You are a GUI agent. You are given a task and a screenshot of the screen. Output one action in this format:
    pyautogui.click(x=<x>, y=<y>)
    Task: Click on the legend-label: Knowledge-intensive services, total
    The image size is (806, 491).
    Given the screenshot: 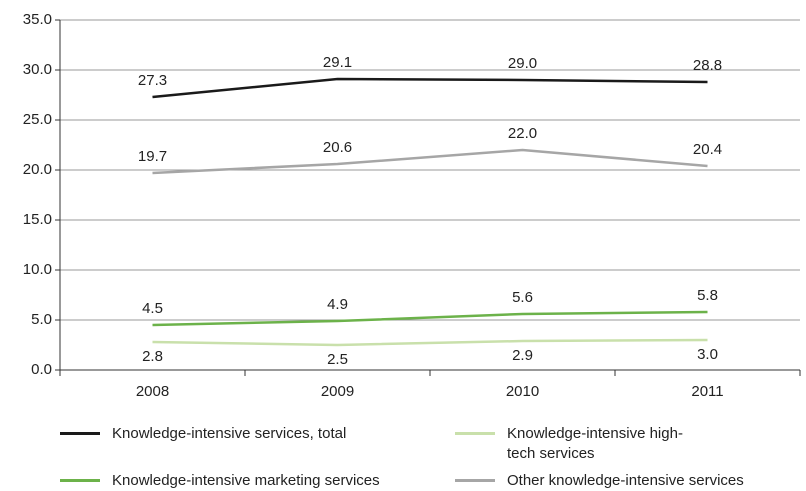 What is the action you would take?
    pyautogui.click(x=229, y=433)
    